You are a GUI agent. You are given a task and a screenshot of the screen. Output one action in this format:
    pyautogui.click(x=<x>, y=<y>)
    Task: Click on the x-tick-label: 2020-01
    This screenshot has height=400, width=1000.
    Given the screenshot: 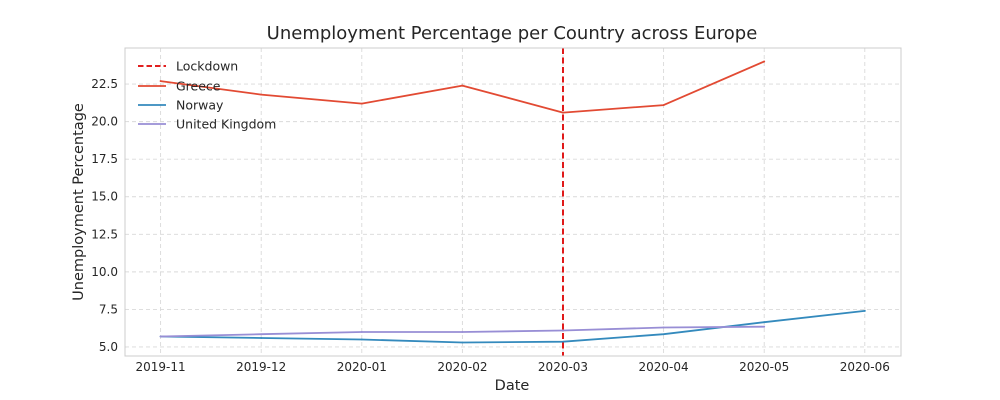 What is the action you would take?
    pyautogui.click(x=362, y=367)
    